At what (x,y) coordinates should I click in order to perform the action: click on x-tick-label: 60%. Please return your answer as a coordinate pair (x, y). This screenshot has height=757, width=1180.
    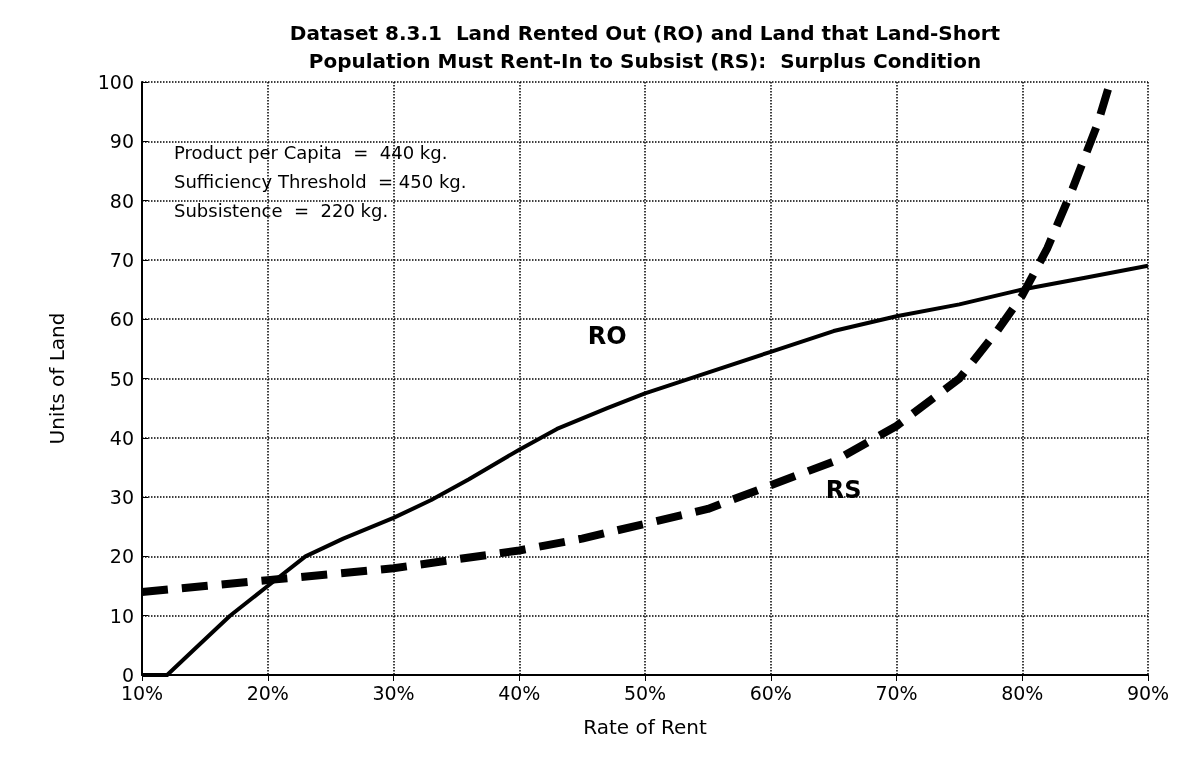
    Looking at the image, I should click on (770, 692).